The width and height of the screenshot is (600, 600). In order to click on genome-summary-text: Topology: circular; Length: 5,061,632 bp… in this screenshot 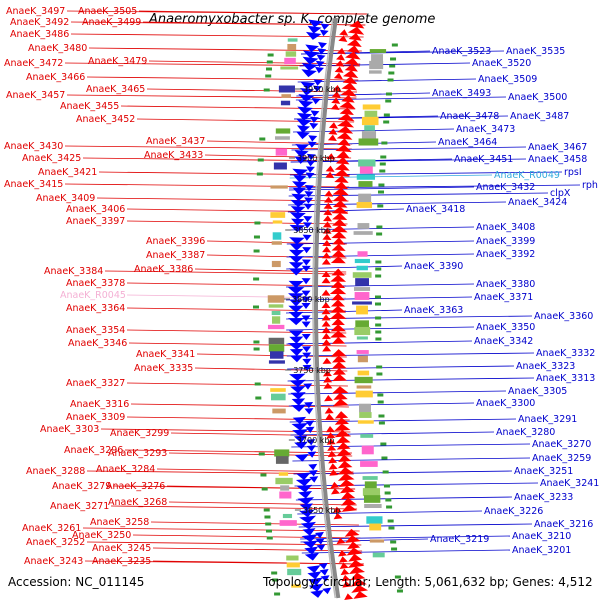, I will do `click(427, 582)`.